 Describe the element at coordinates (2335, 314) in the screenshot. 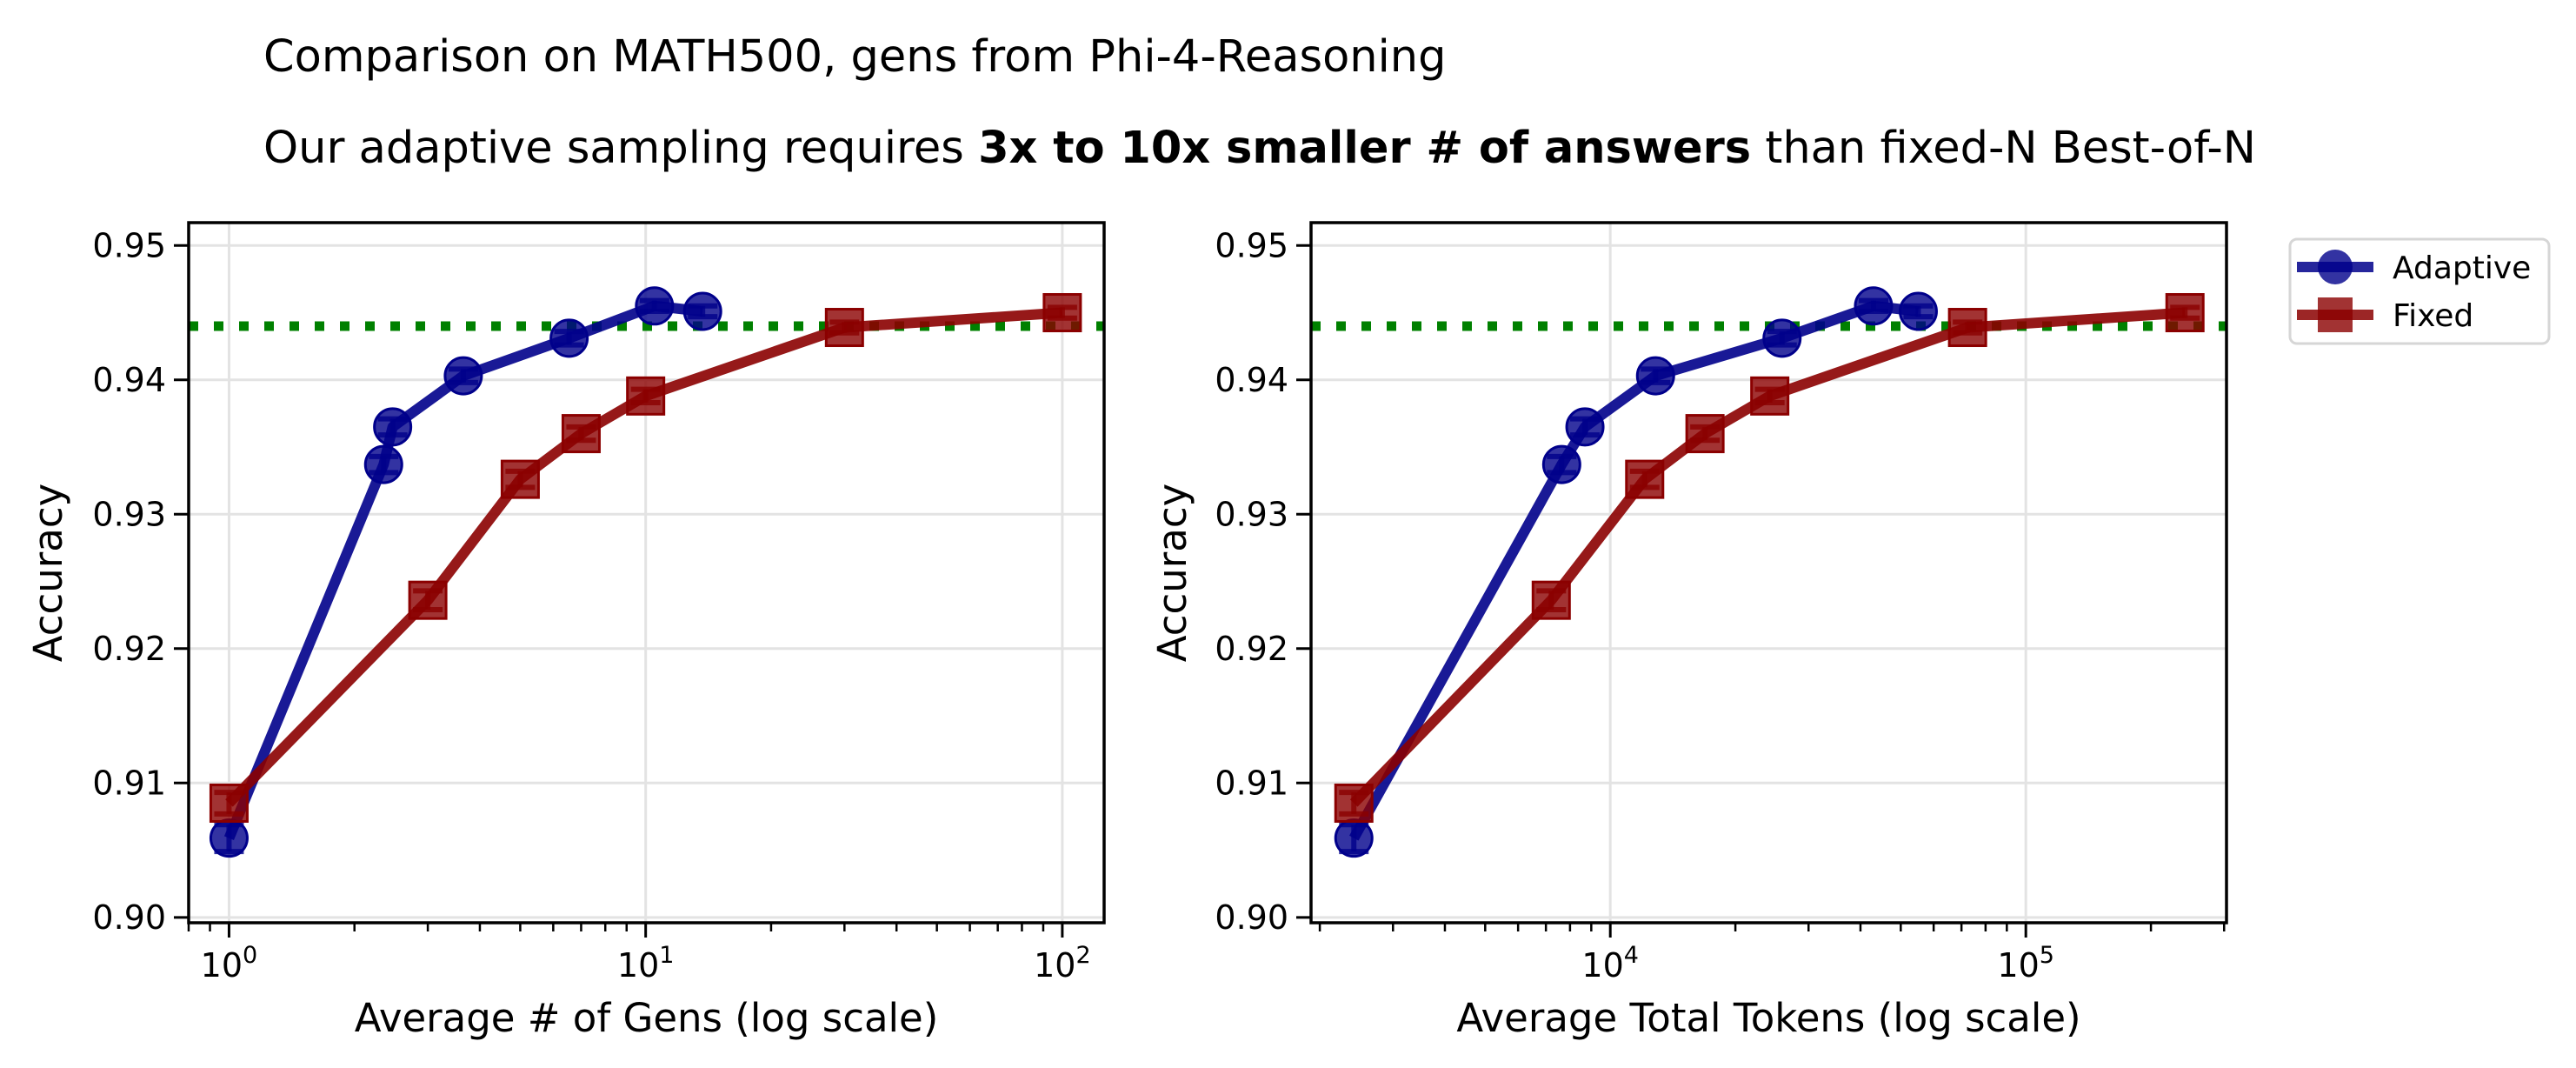

I see `legend-square-marker-icon` at that location.